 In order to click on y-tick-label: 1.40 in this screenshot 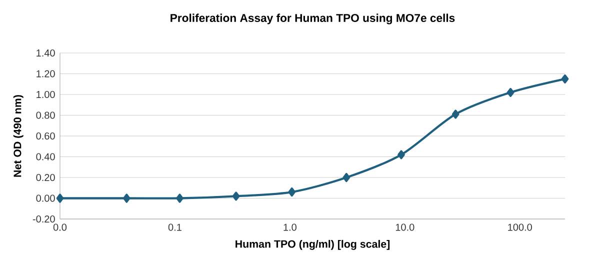, I will do `click(45, 53)`.